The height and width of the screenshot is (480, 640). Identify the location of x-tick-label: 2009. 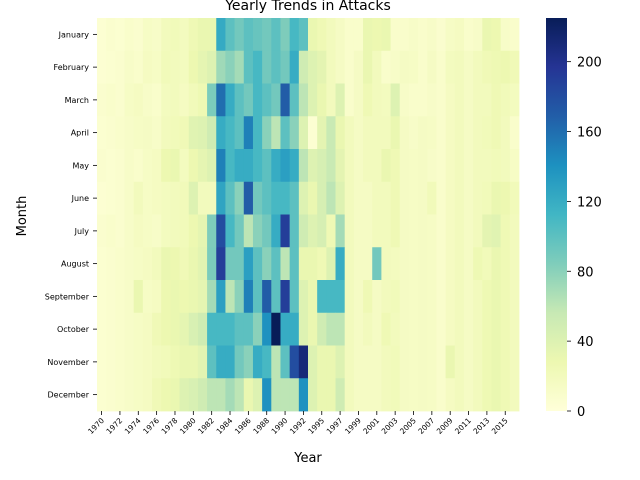
(445, 426).